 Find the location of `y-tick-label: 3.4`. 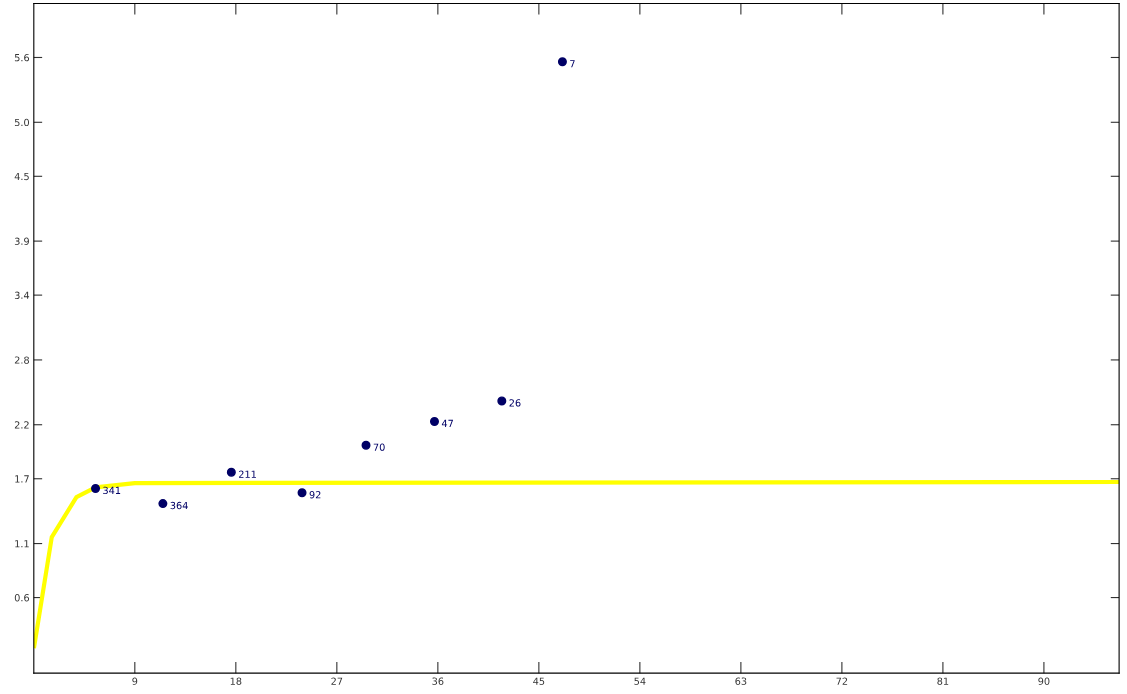

y-tick-label: 3.4 is located at coordinates (22, 295).